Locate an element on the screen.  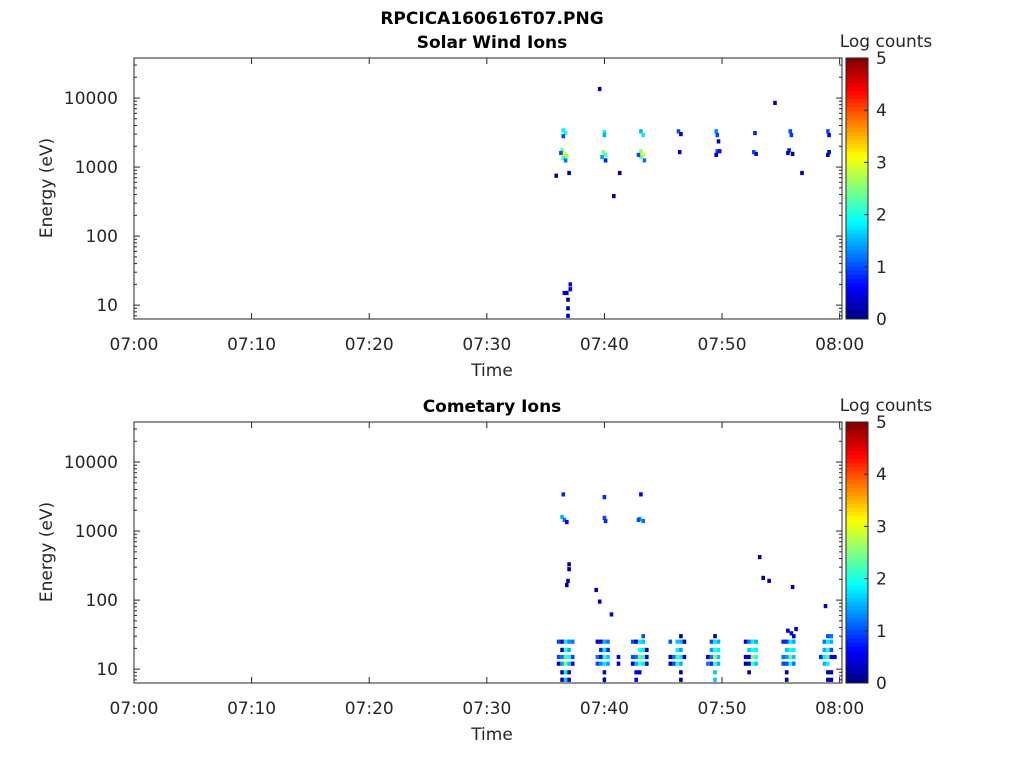
y-tick-label: 1000 is located at coordinates (96, 532).